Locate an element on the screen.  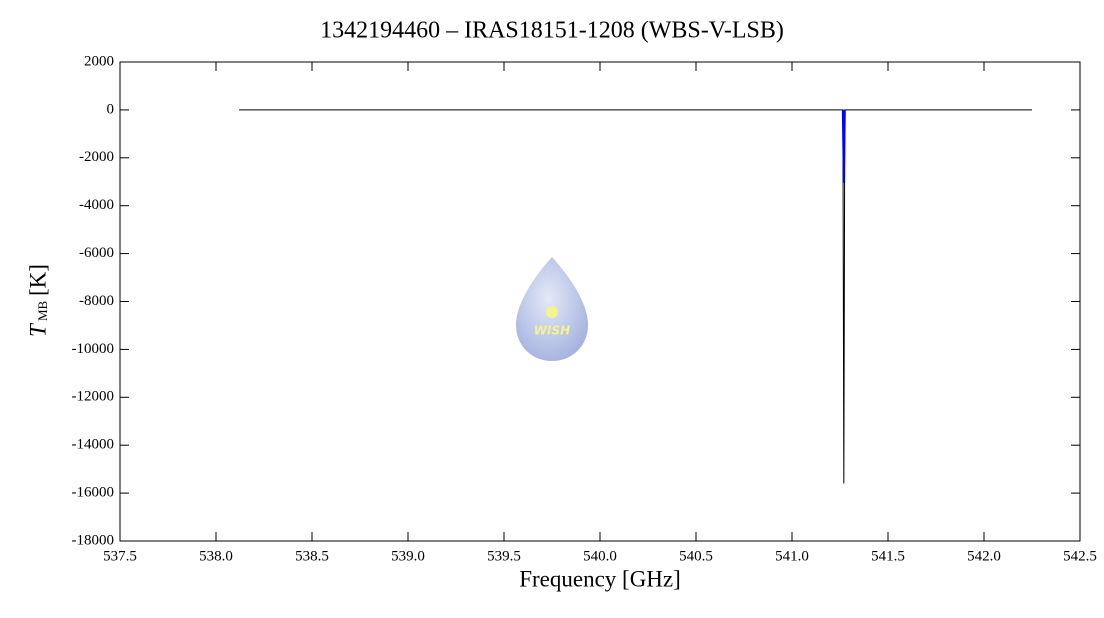
y-tick-label: 2000 is located at coordinates (99, 61).